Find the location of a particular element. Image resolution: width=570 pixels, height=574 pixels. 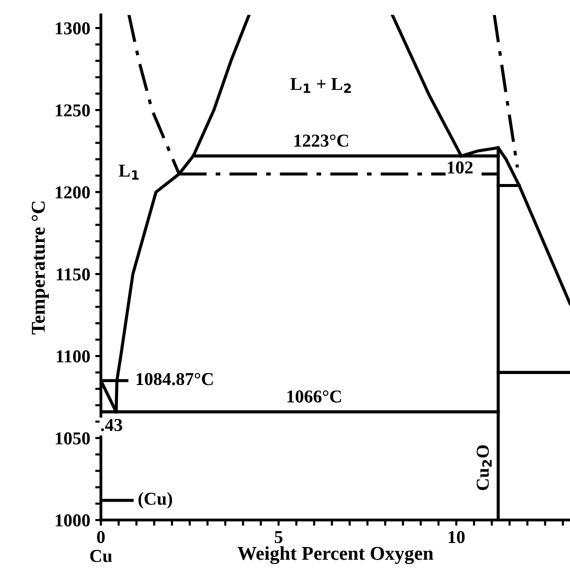

y-tick-label: 1100 is located at coordinates (73, 356).